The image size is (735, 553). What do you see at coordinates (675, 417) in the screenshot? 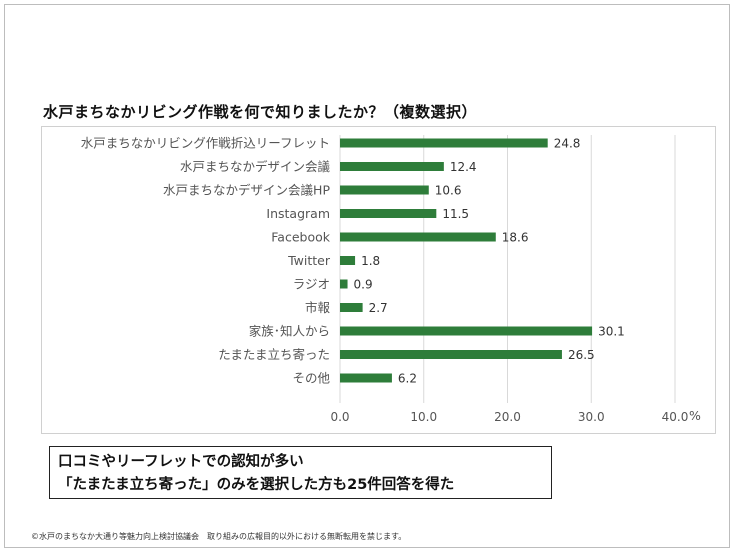
I see `x-tick-label: 40.0` at bounding box center [675, 417].